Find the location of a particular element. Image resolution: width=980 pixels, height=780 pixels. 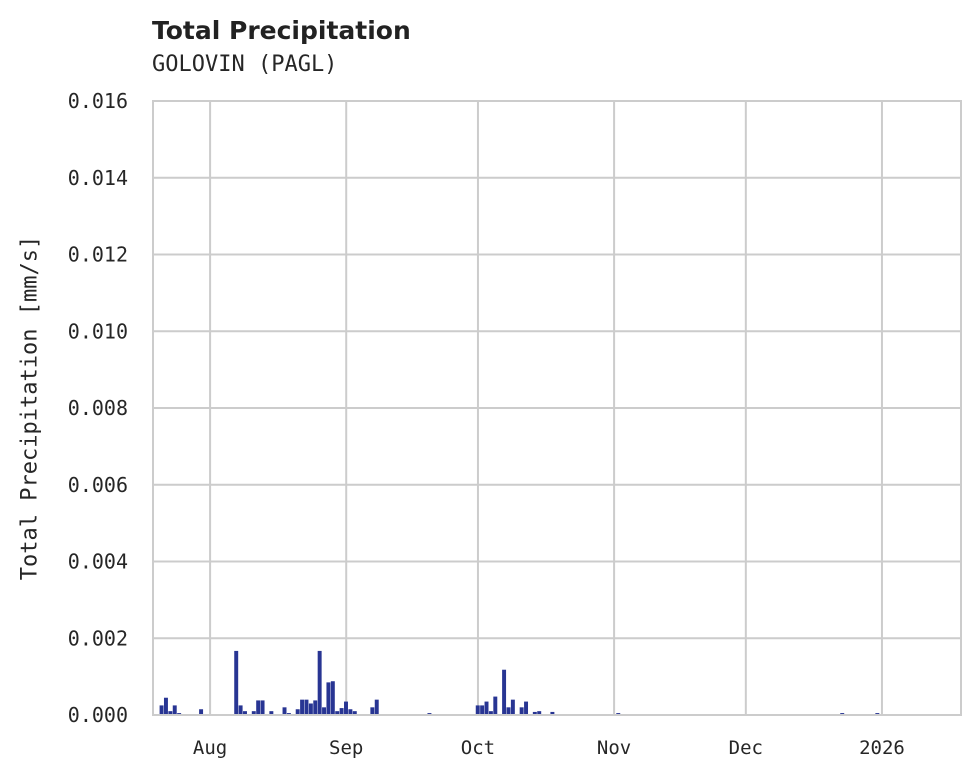

x-tick-label: Oct is located at coordinates (478, 748).